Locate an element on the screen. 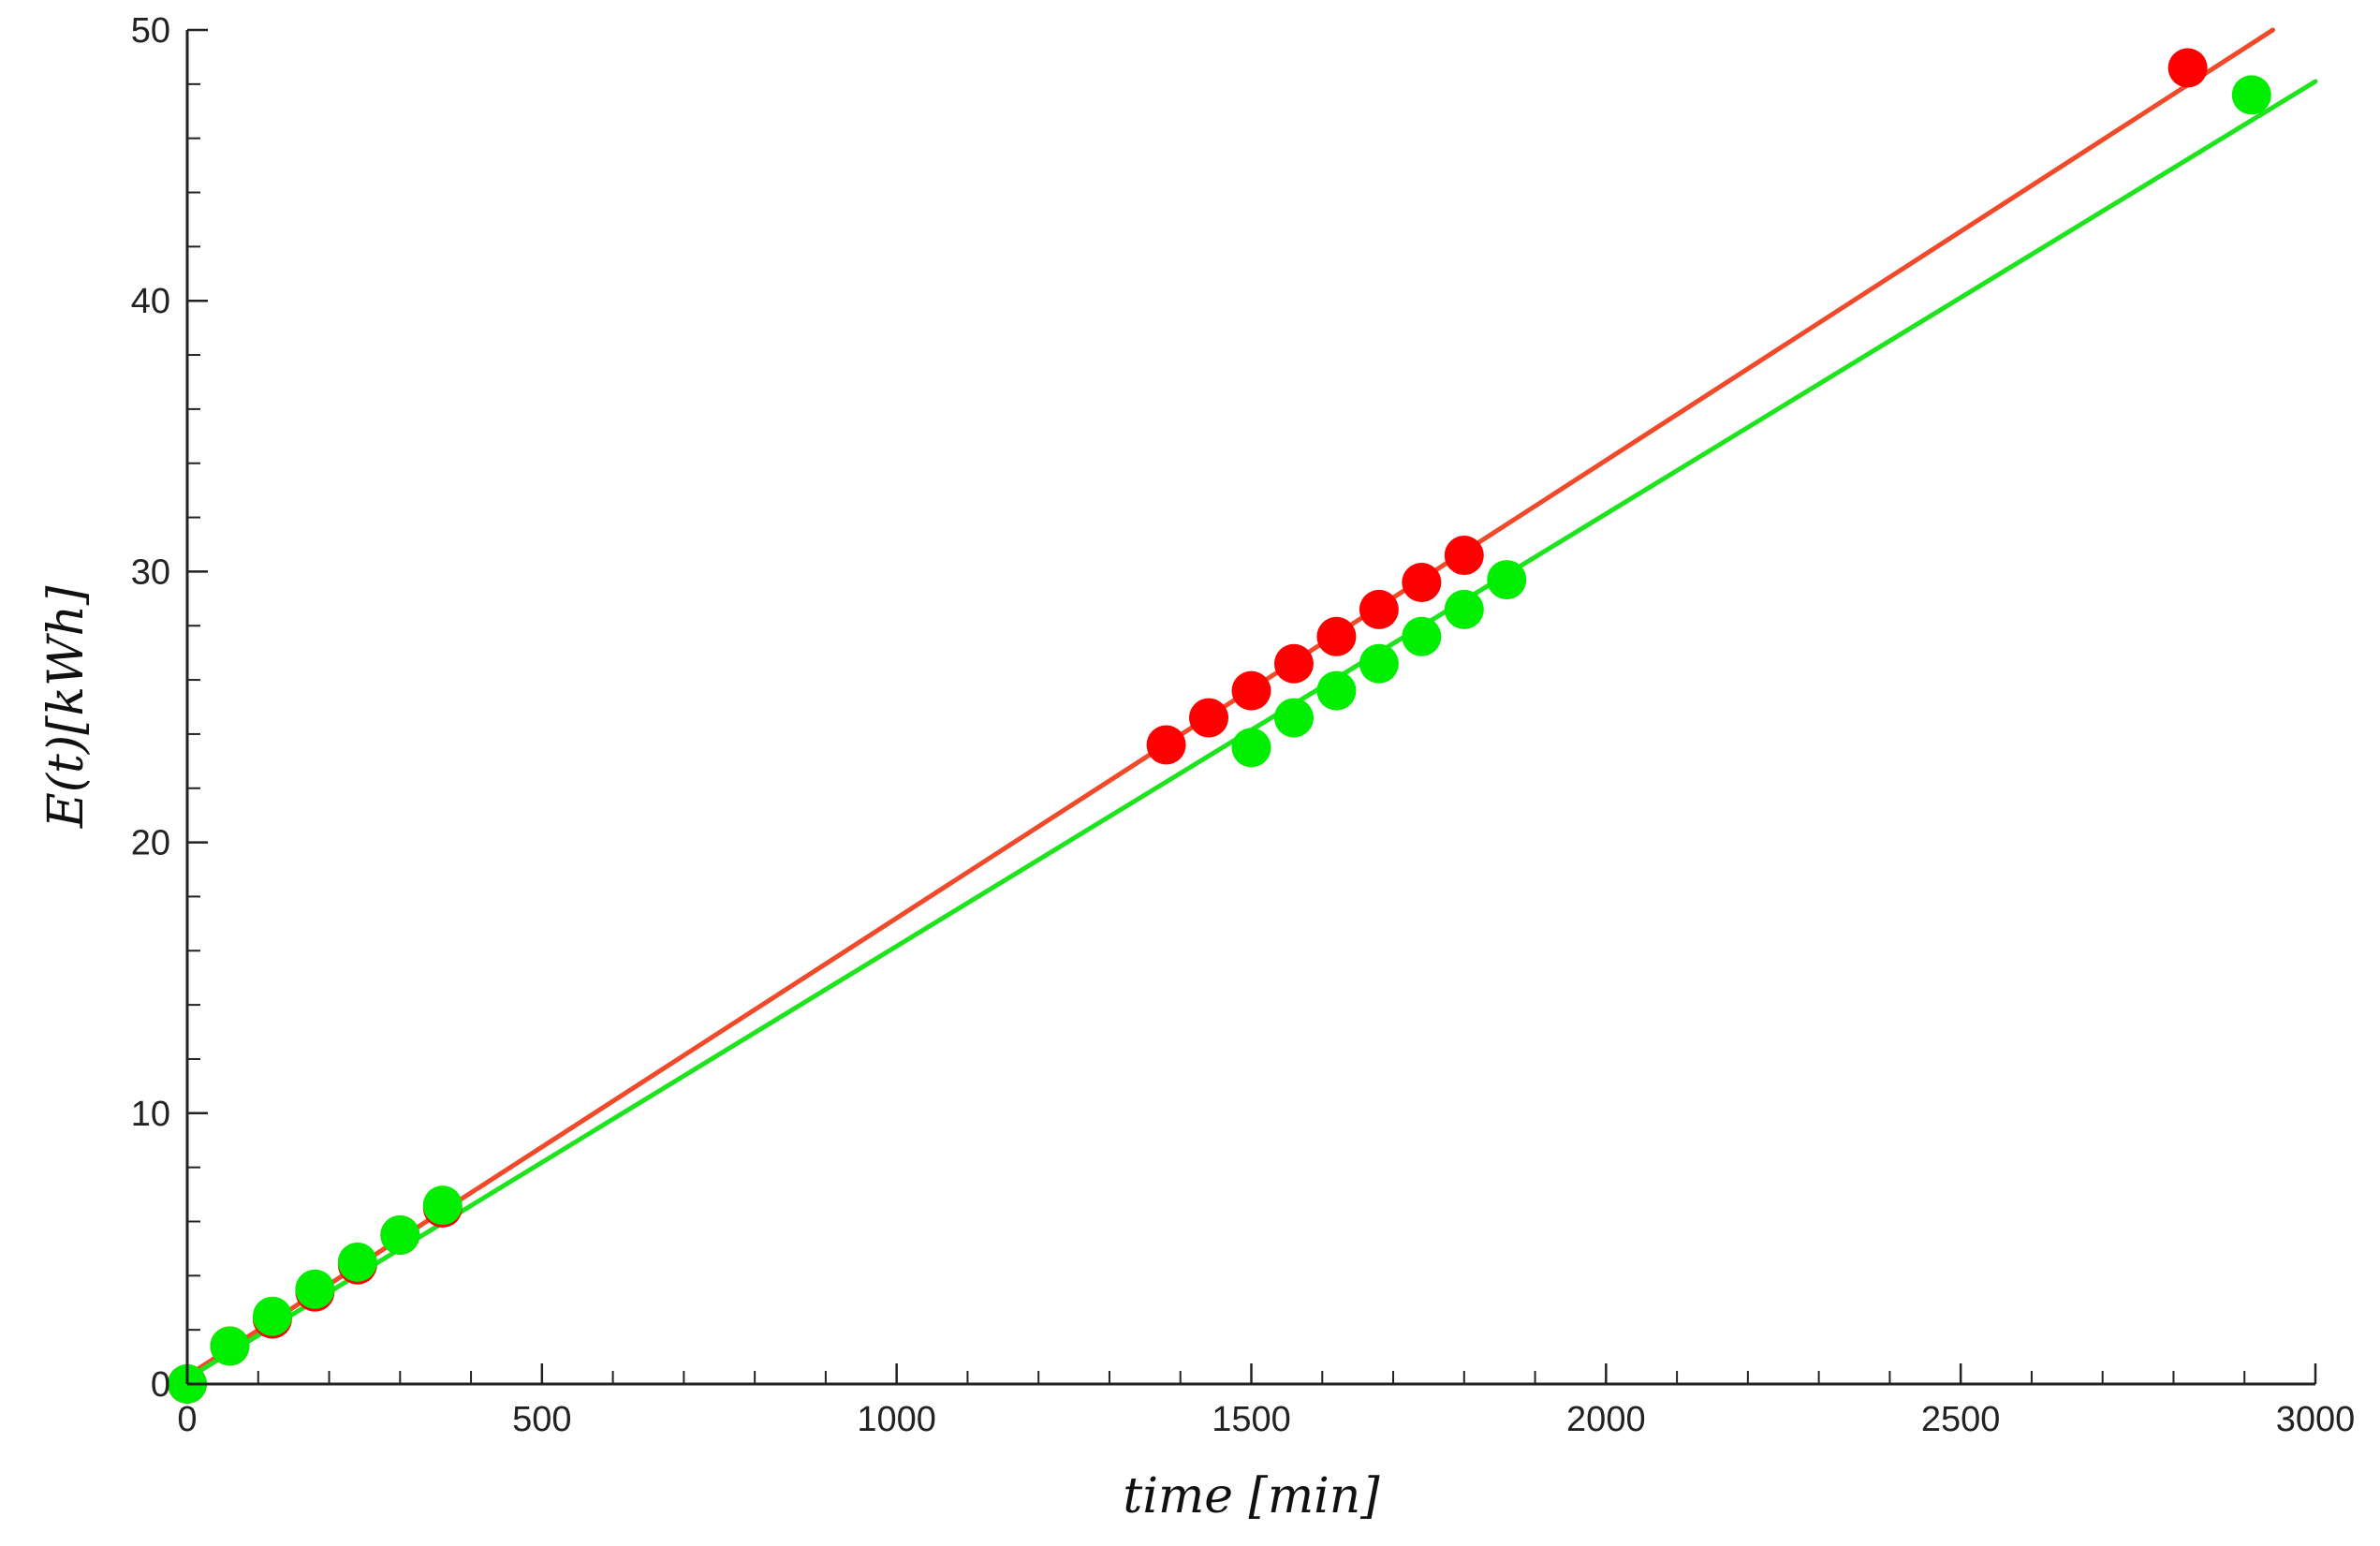  y-tick-label: 20 is located at coordinates (150, 843).